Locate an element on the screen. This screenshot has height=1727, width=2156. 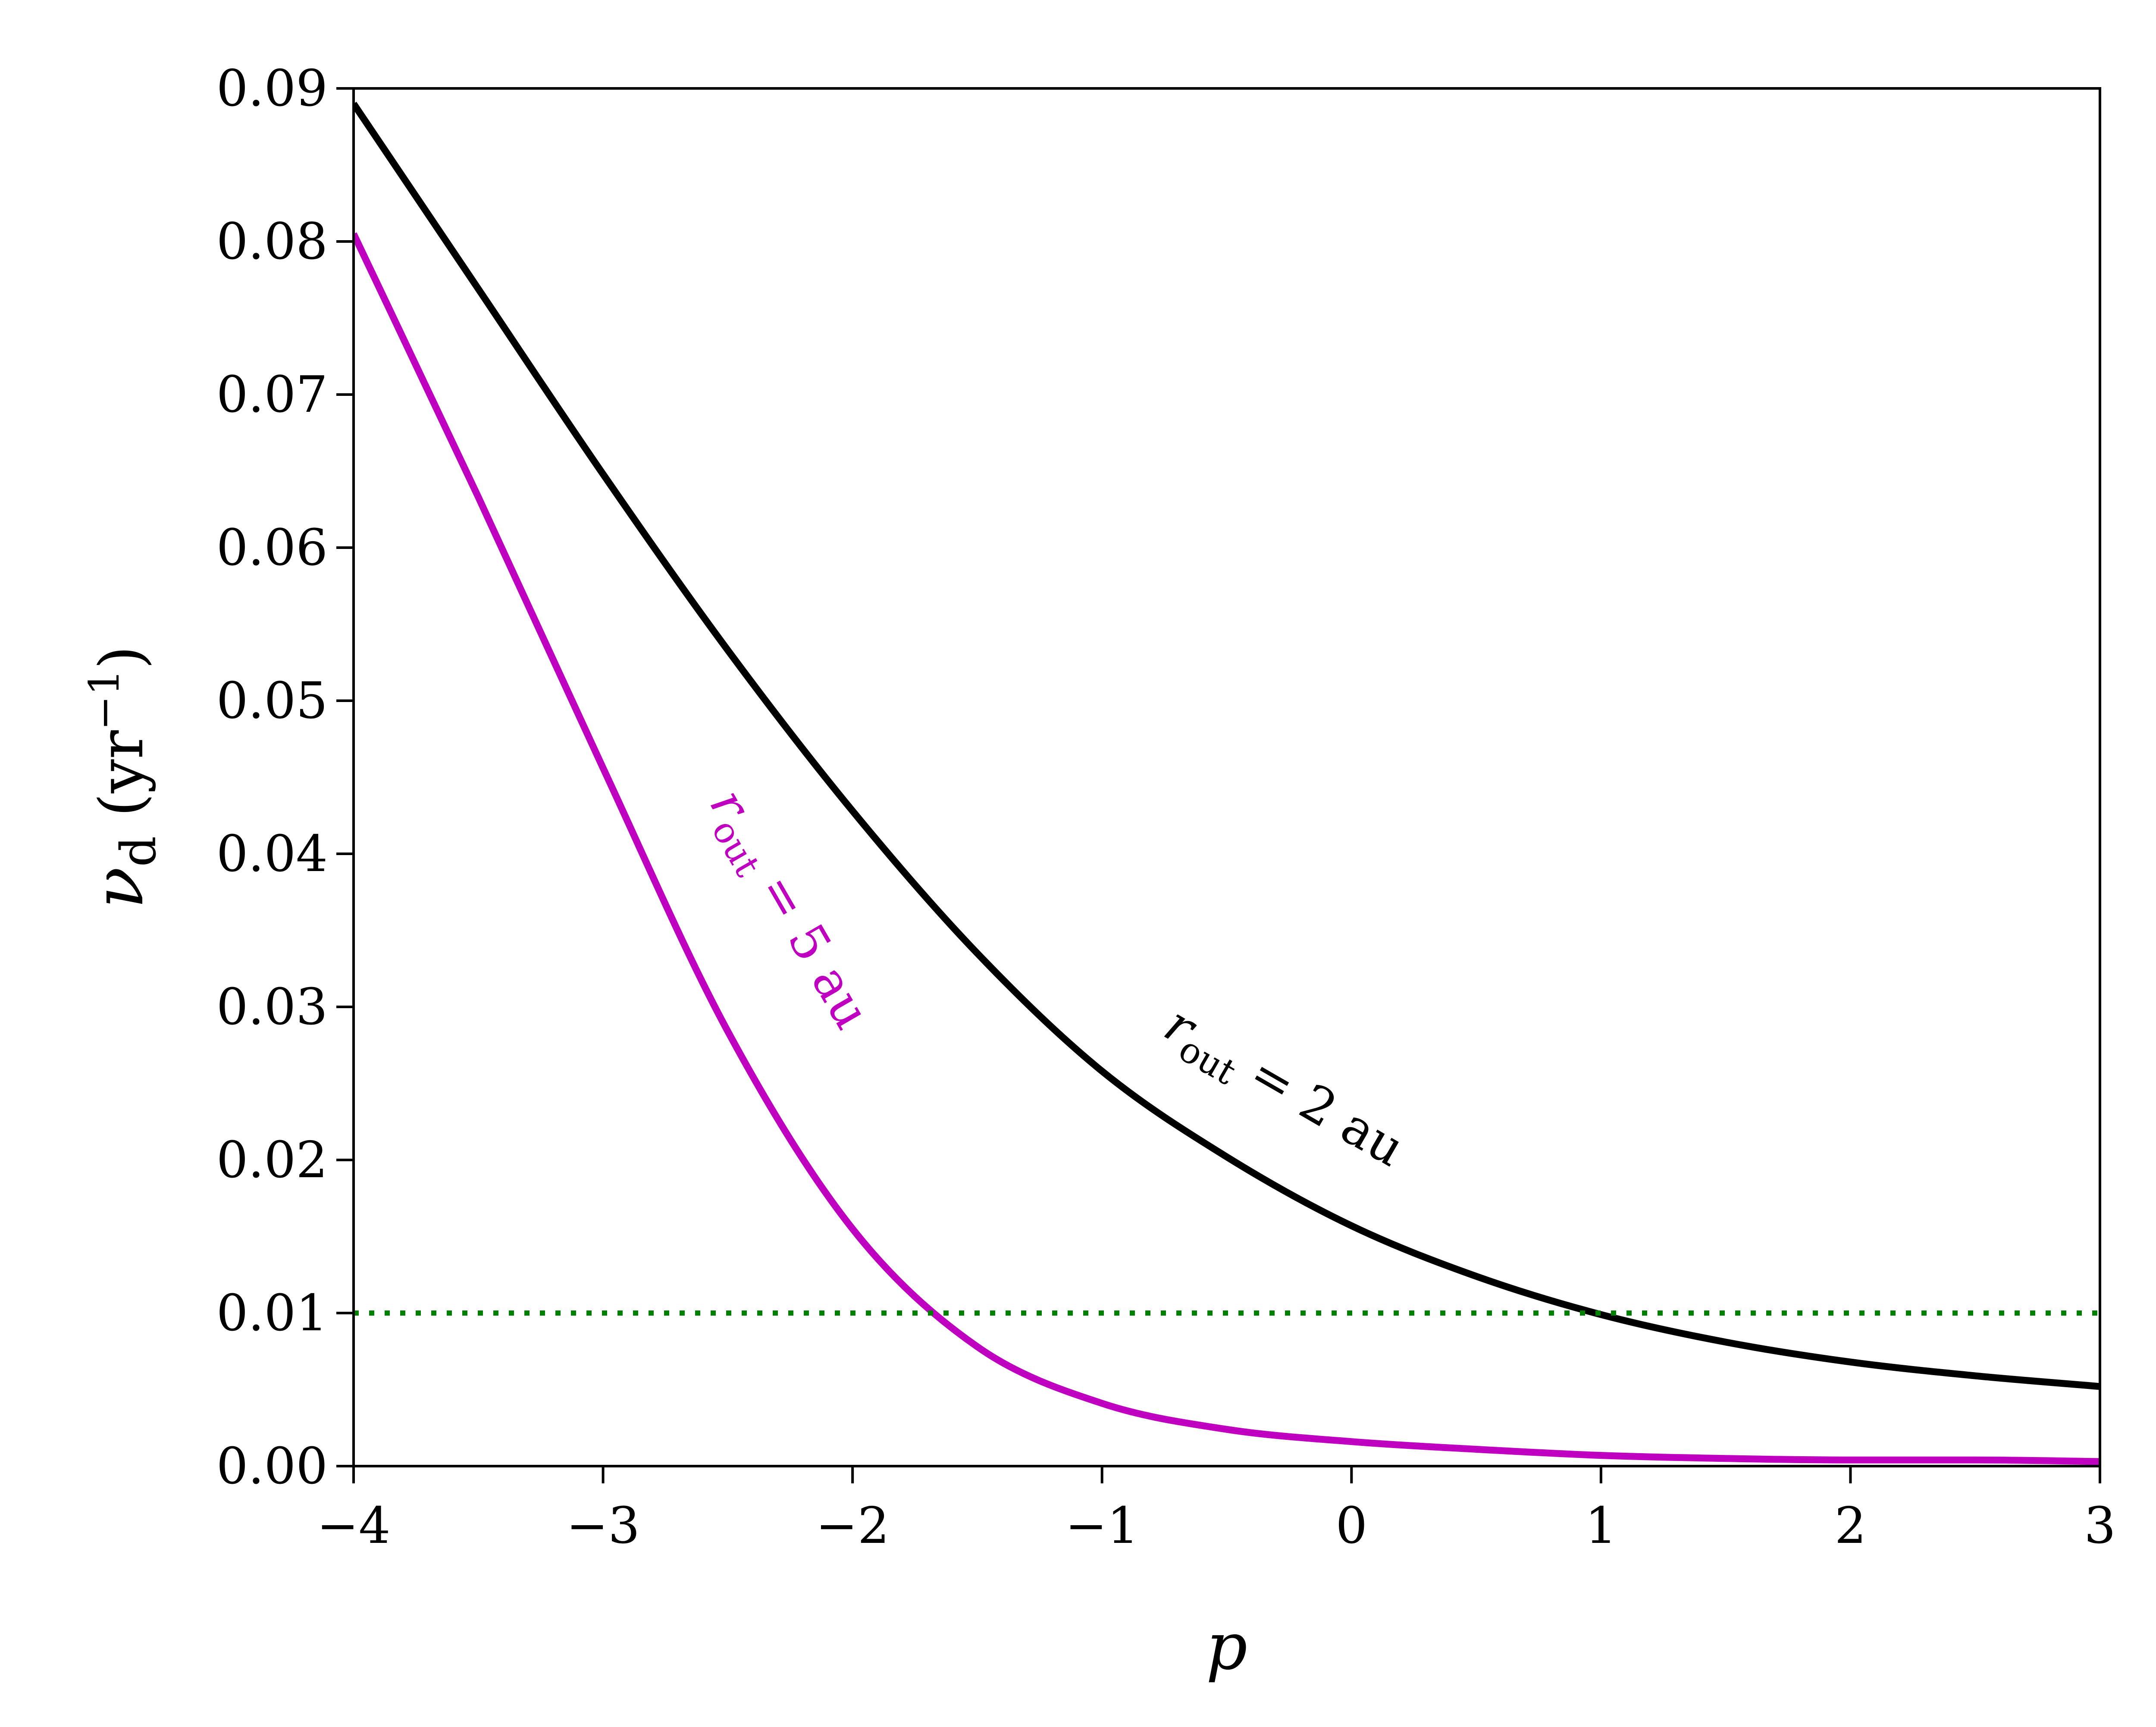
y-axis-unit: (yr is located at coordinates (122, 783).